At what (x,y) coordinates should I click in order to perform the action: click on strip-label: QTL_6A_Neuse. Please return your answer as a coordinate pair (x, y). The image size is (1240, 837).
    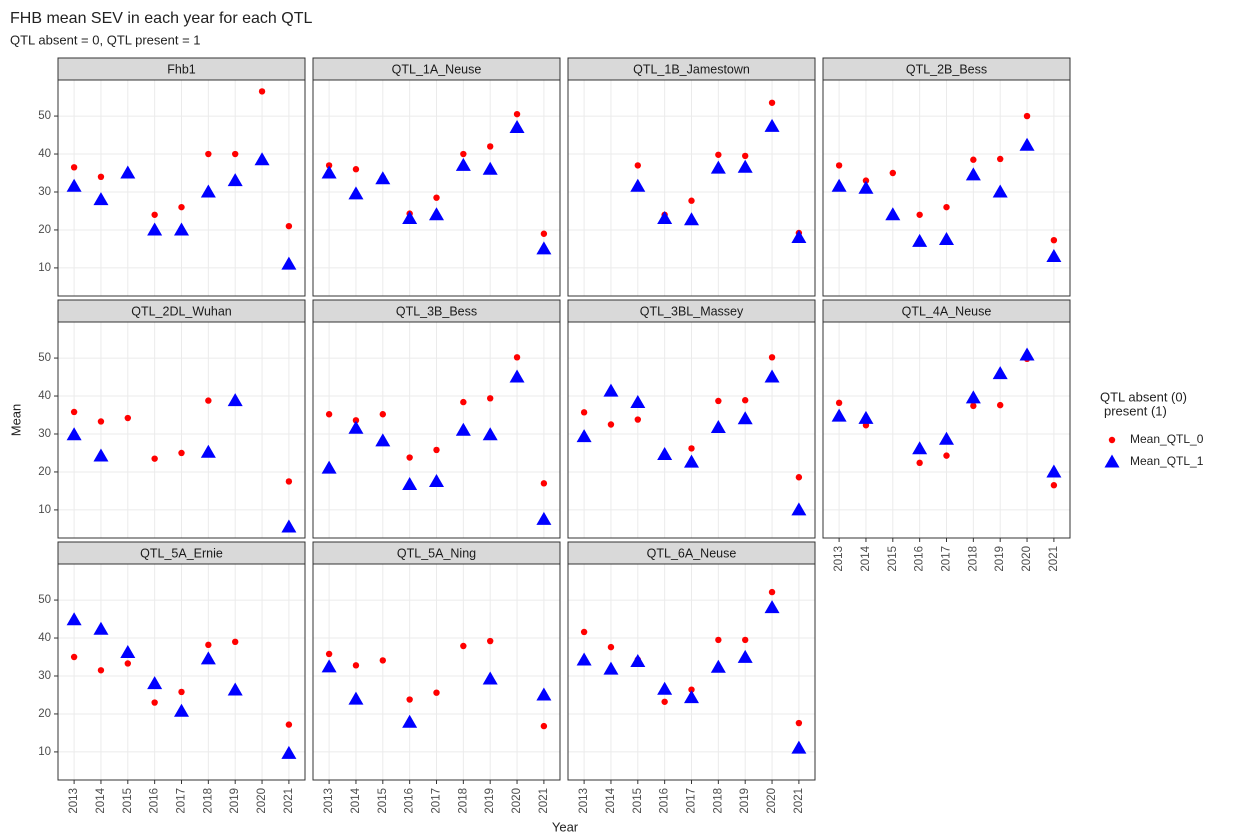
    Looking at the image, I should click on (692, 553).